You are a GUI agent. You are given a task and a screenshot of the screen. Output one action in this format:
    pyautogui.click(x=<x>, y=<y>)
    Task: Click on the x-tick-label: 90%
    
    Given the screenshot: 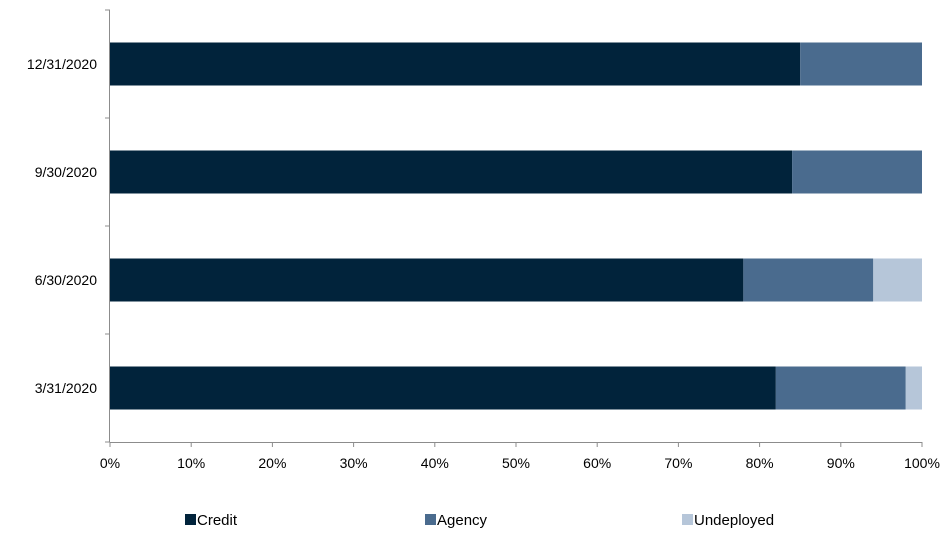 What is the action you would take?
    pyautogui.click(x=841, y=463)
    